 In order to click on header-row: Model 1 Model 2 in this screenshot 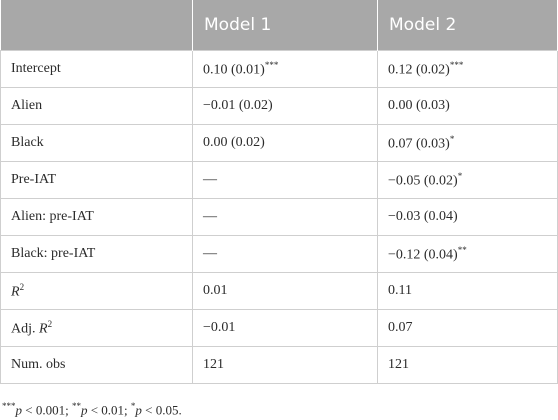, I will do `click(279, 25)`.